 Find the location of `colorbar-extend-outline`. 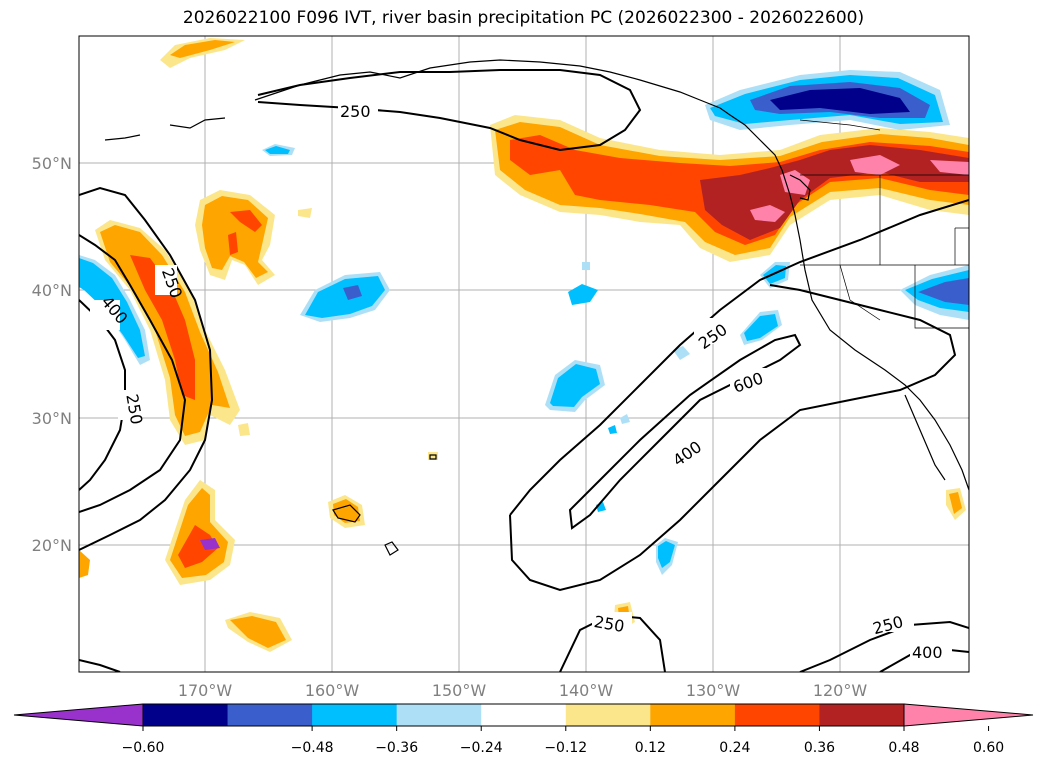

colorbar-extend-outline is located at coordinates (523, 715).